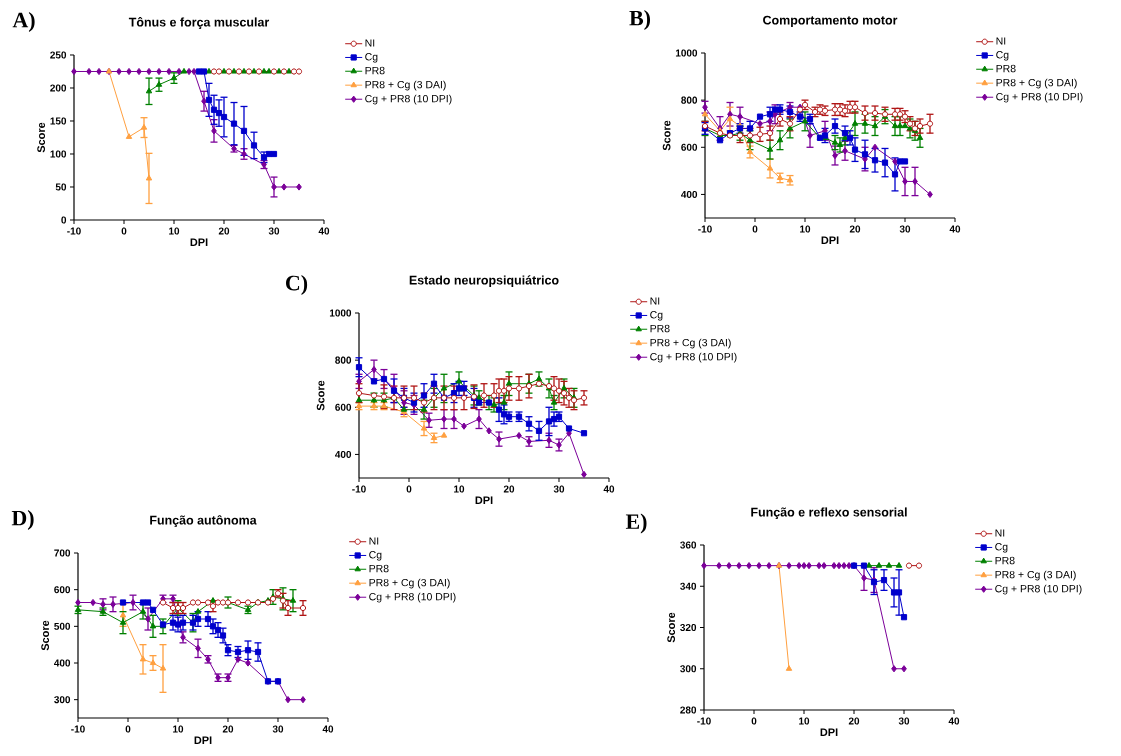 This screenshot has height=756, width=1121. Describe the element at coordinates (58, 55) in the screenshot. I see `y-tick-label: 250` at that location.